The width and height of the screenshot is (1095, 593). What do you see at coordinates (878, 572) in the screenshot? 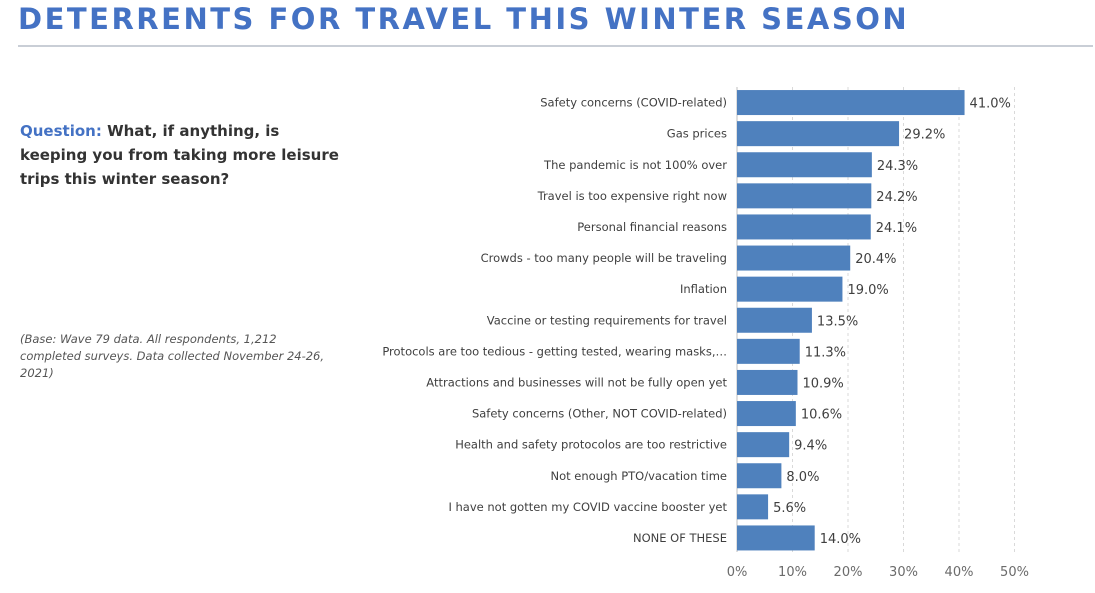
I see `chart-x-axis: 0% 10% 20% 30% 40% 50%` at bounding box center [878, 572].